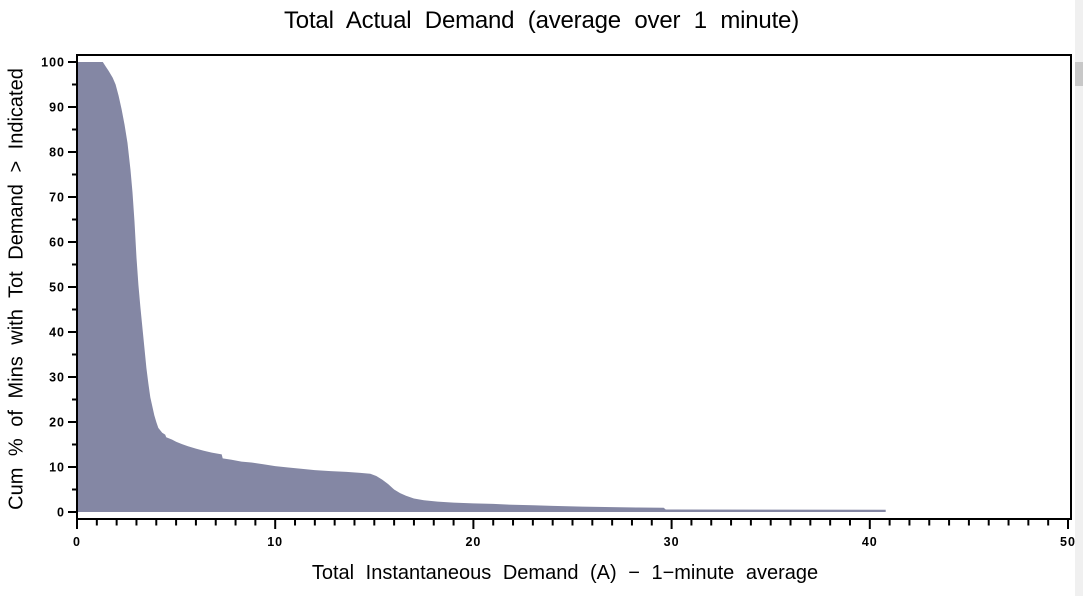  What do you see at coordinates (77, 542) in the screenshot?
I see `x-tick-label: 0` at bounding box center [77, 542].